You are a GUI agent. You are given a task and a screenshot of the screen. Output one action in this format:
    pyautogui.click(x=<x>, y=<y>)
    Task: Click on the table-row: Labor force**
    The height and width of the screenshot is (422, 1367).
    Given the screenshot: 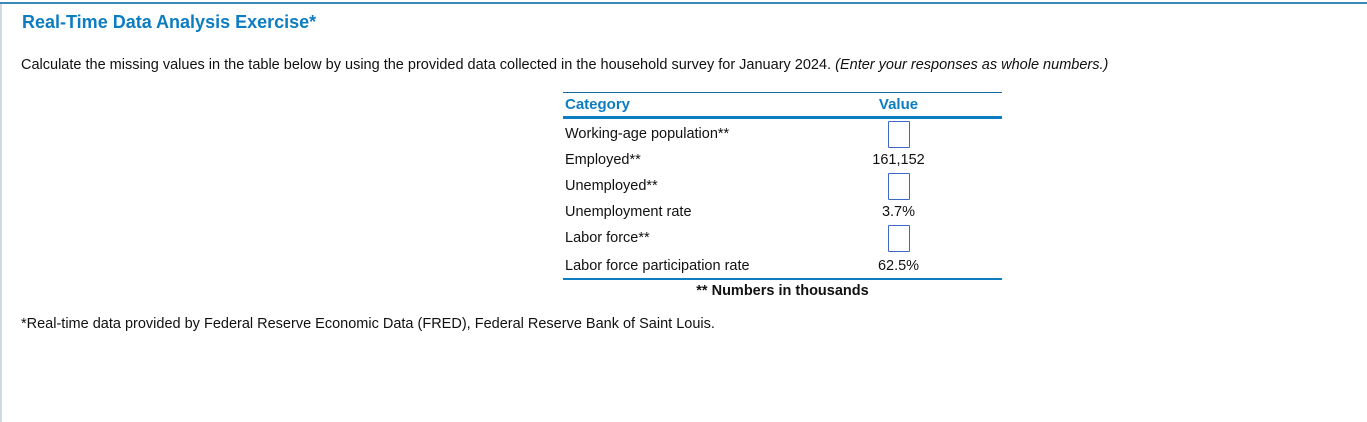 What is the action you would take?
    pyautogui.click(x=782, y=238)
    